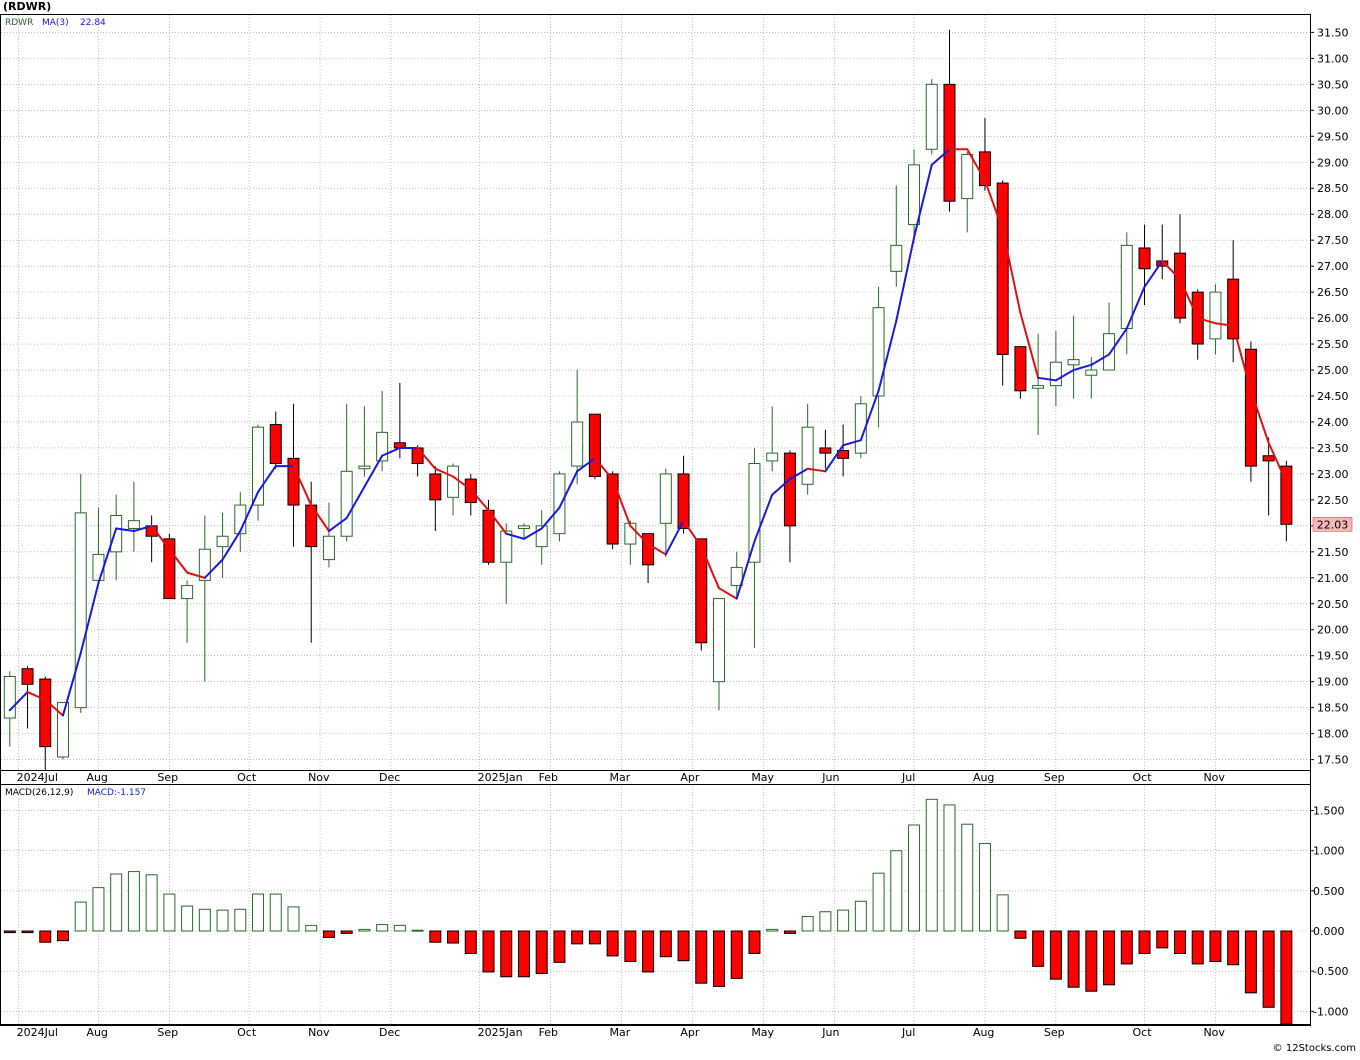 The height and width of the screenshot is (1060, 1360). I want to click on y-tick-label: 1.500, so click(1329, 811).